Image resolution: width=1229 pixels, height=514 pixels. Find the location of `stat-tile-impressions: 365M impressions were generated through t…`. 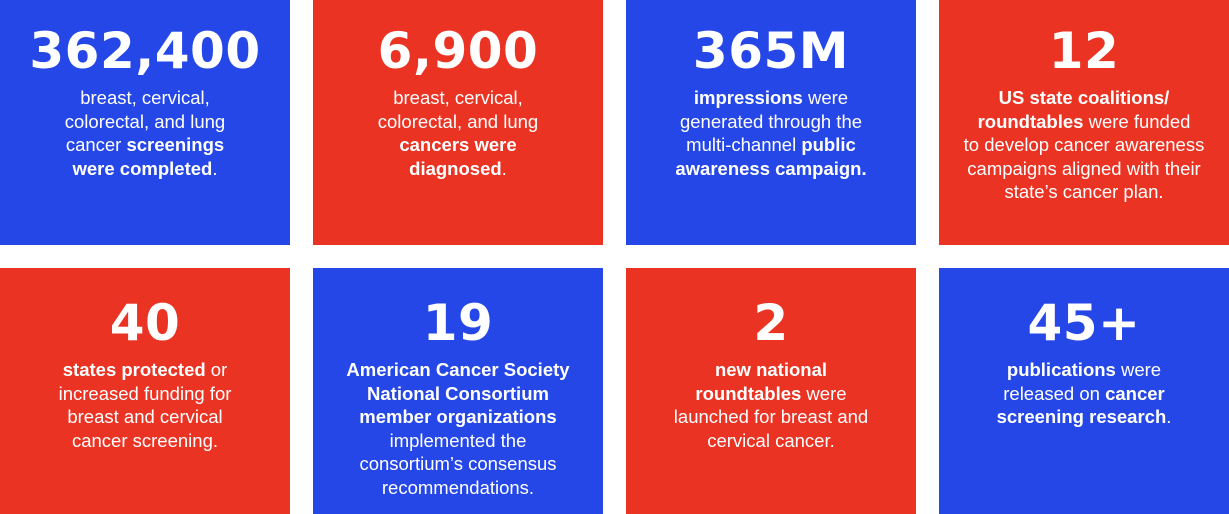

stat-tile-impressions: 365M impressions were generated through t… is located at coordinates (771, 122).